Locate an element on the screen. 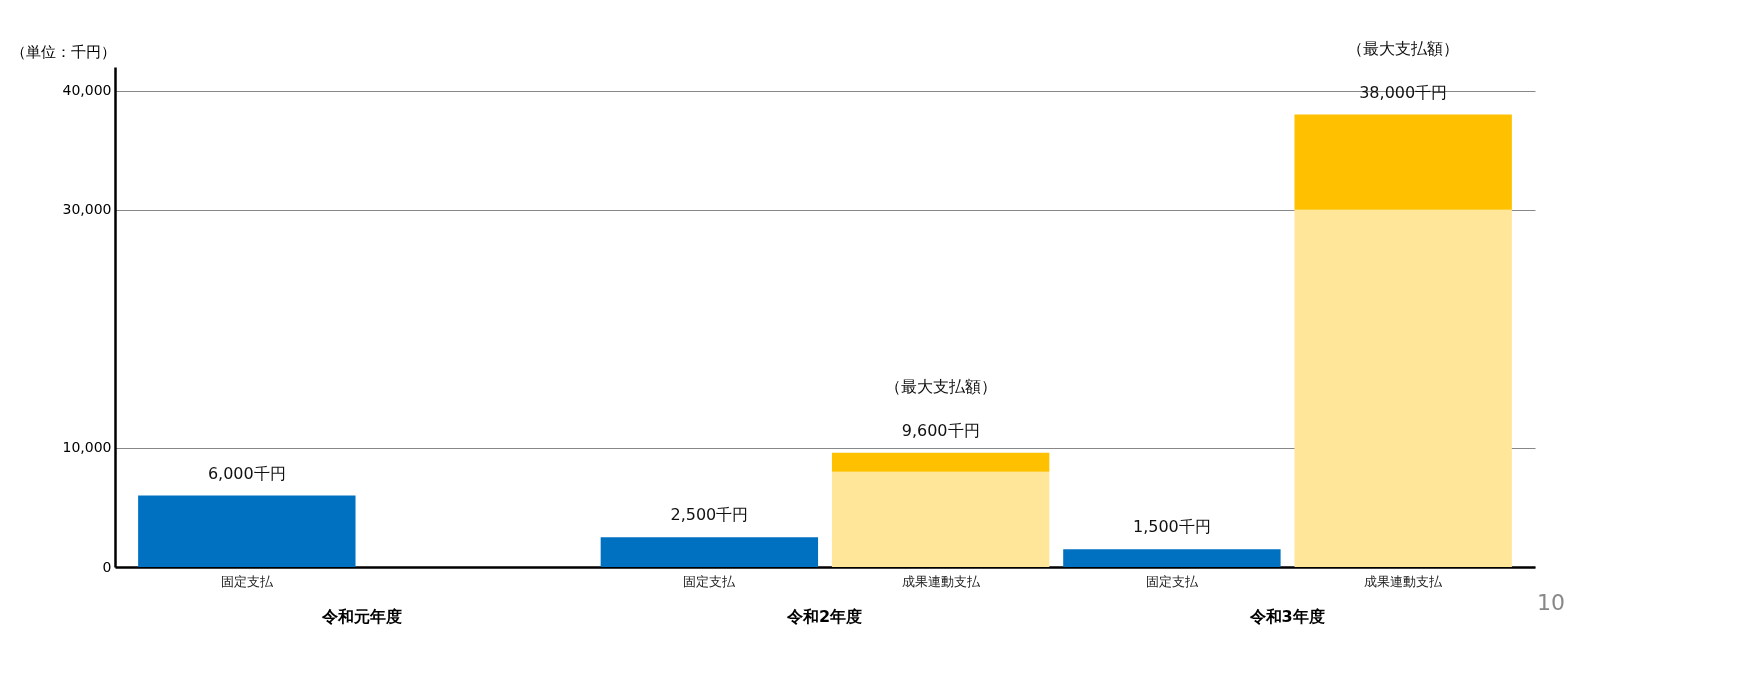  text: （最大支払額） 9,600千円 is located at coordinates (940, 408).